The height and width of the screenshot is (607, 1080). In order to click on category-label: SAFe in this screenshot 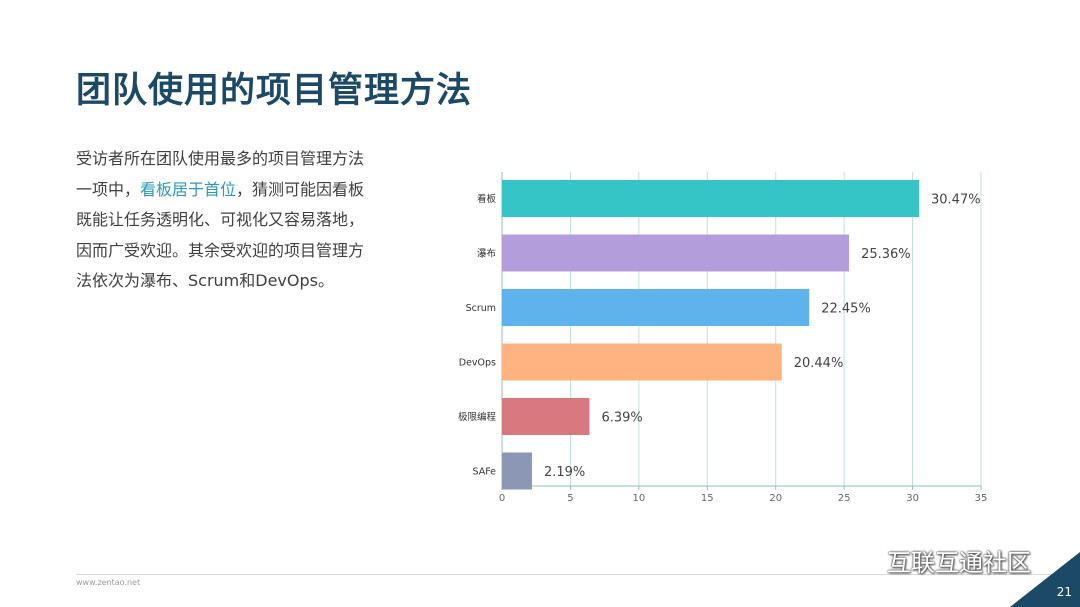, I will do `click(485, 472)`.